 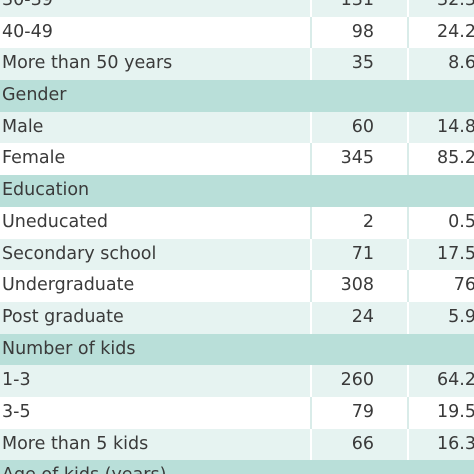 I want to click on row-count: 345, so click(x=357, y=158).